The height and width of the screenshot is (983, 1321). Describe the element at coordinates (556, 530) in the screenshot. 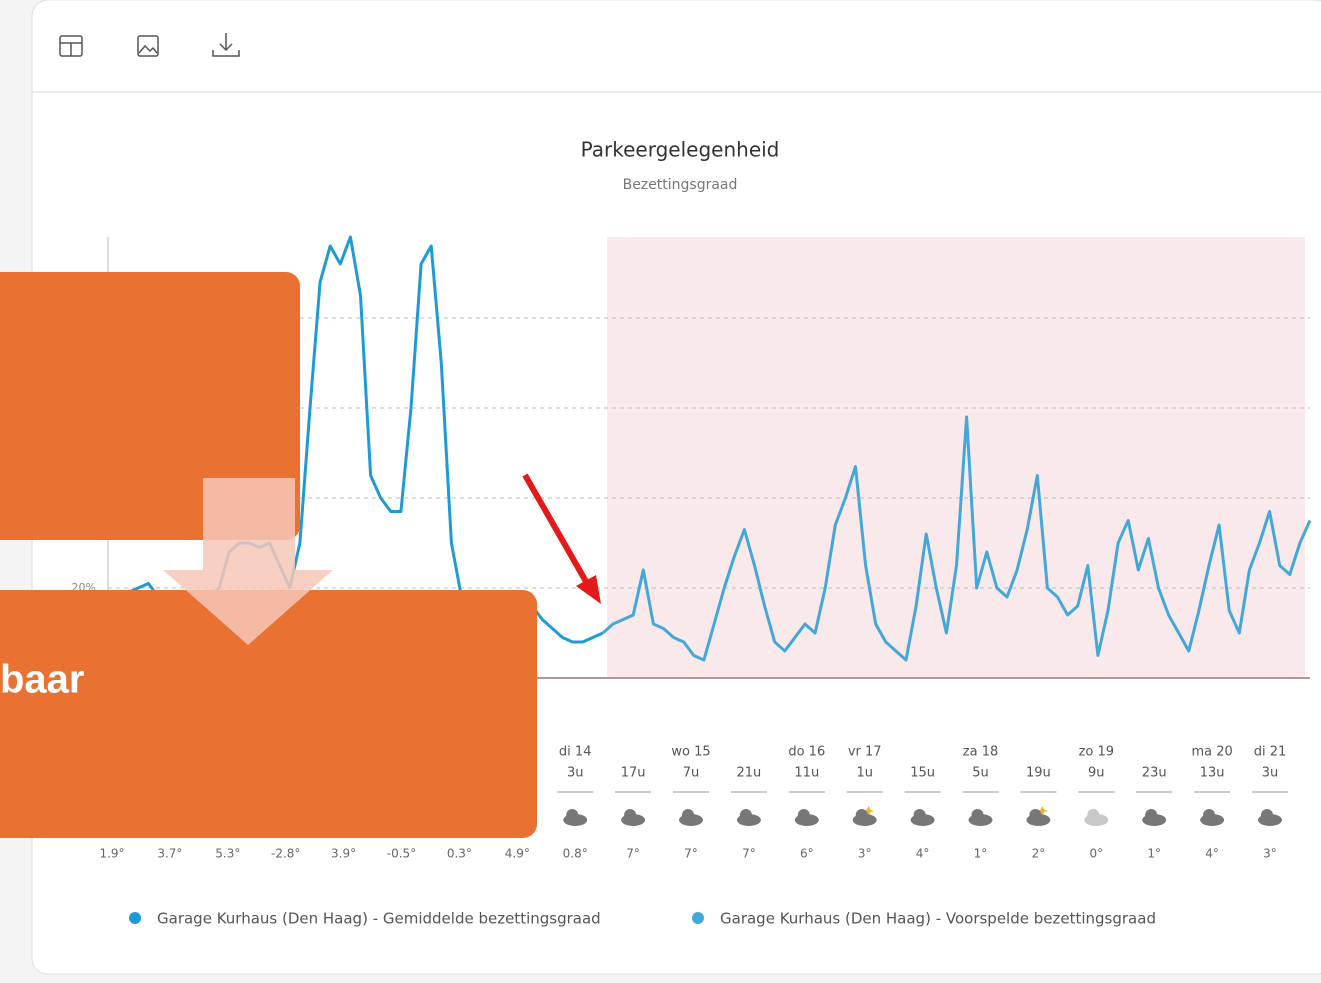

I see `red-arrow` at that location.